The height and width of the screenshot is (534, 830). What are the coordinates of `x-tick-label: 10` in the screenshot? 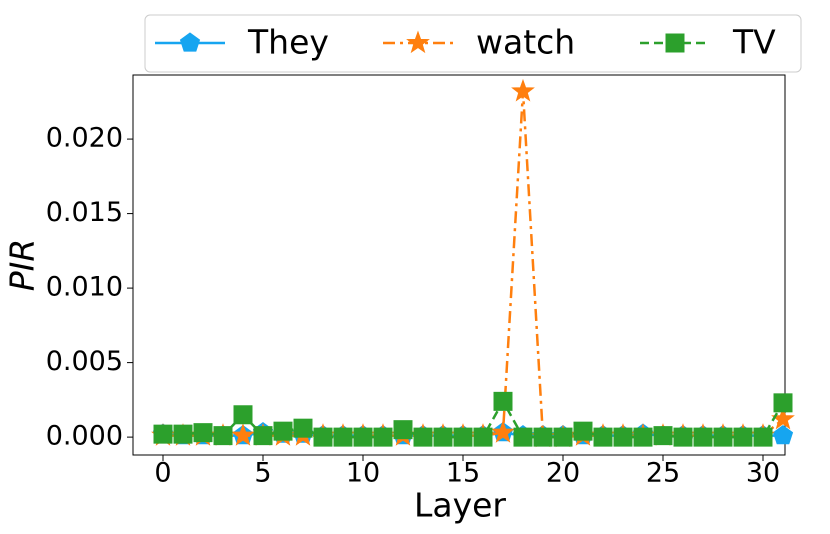 It's located at (363, 473).